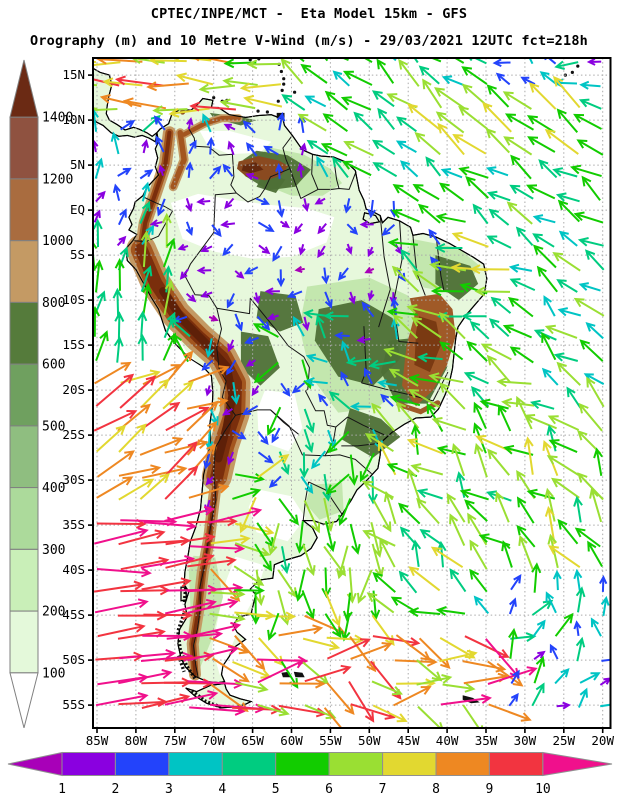  I want to click on island, so click(299, 674).